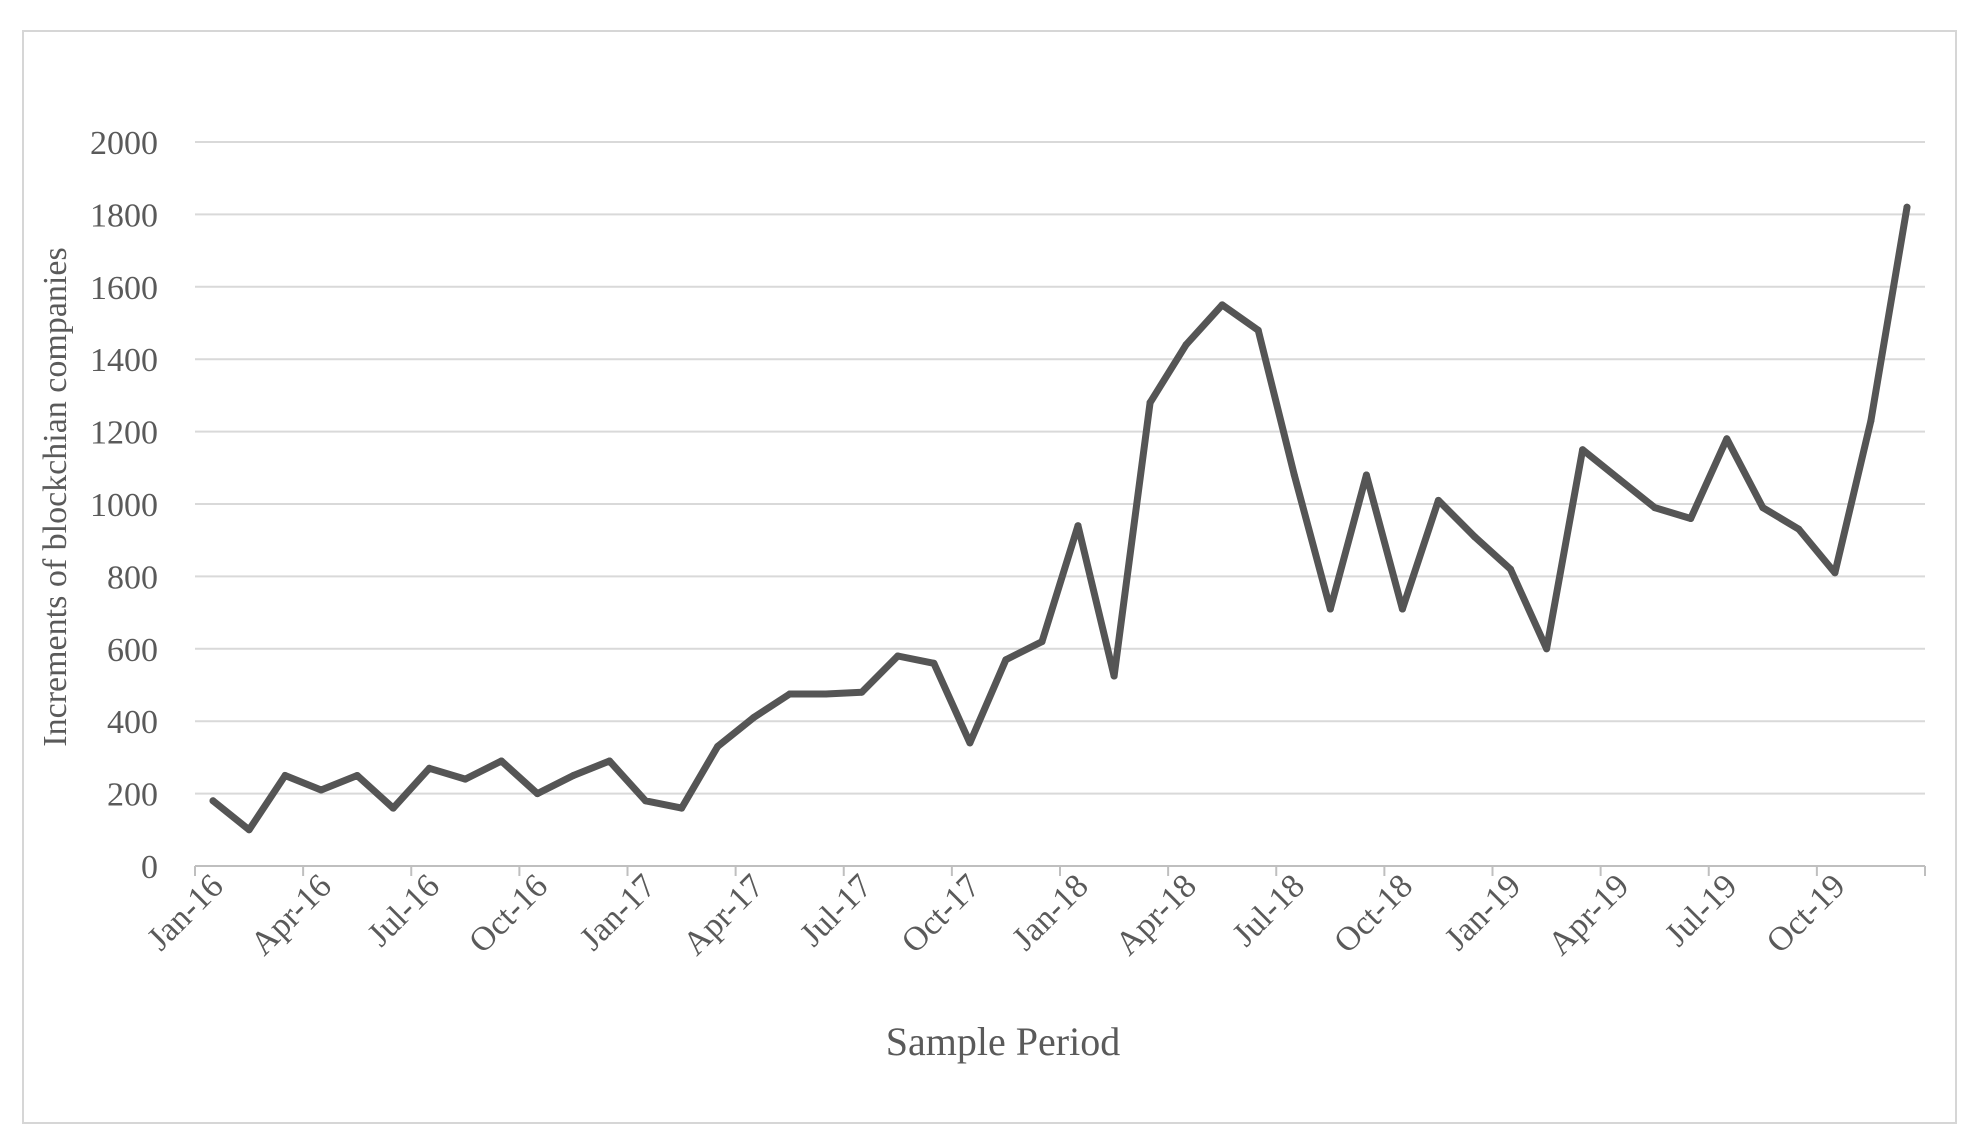  Describe the element at coordinates (124, 288) in the screenshot. I see `y-tick-label: 1600` at that location.